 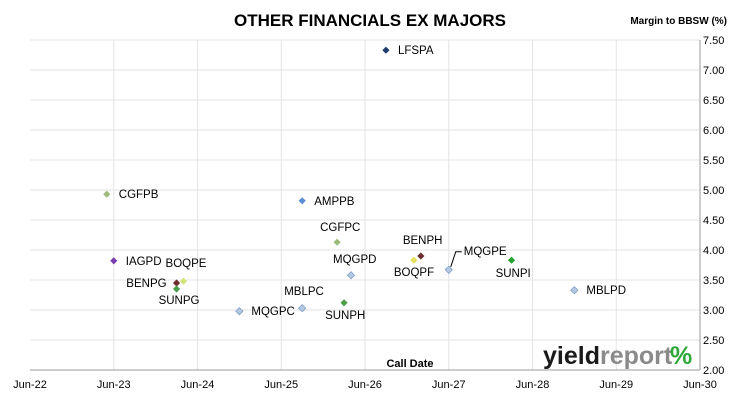 What do you see at coordinates (304, 292) in the screenshot?
I see `point-label-mblpc: MBLPC` at bounding box center [304, 292].